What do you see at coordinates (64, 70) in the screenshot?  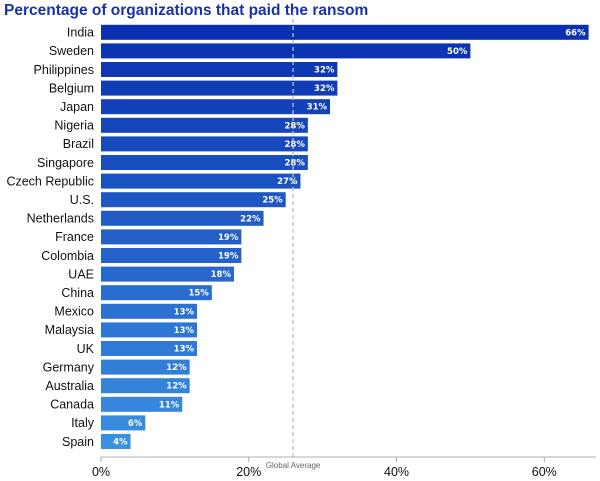 I see `category-label: Philippines` at bounding box center [64, 70].